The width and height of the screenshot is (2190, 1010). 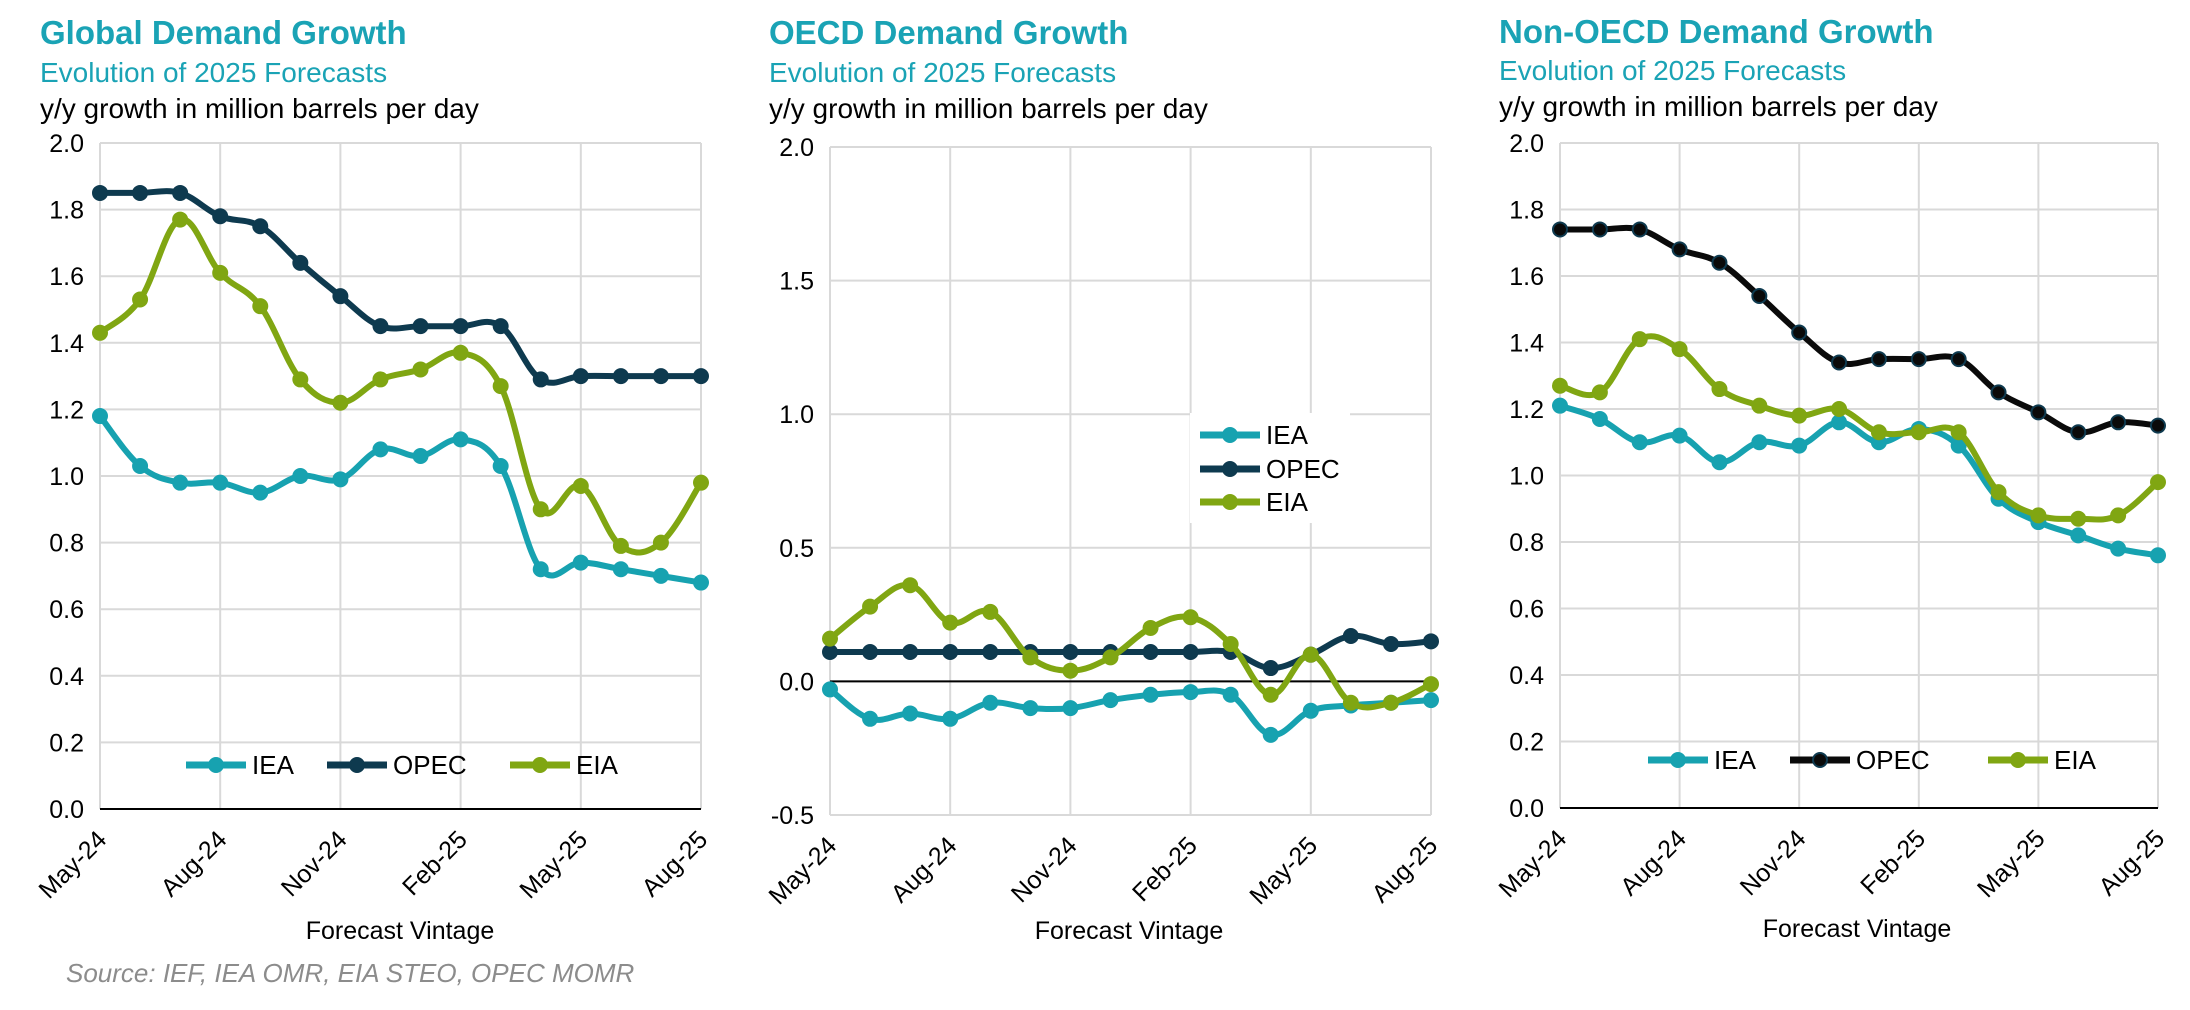 I want to click on y-tick-label: 1.2, so click(x=66, y=410).